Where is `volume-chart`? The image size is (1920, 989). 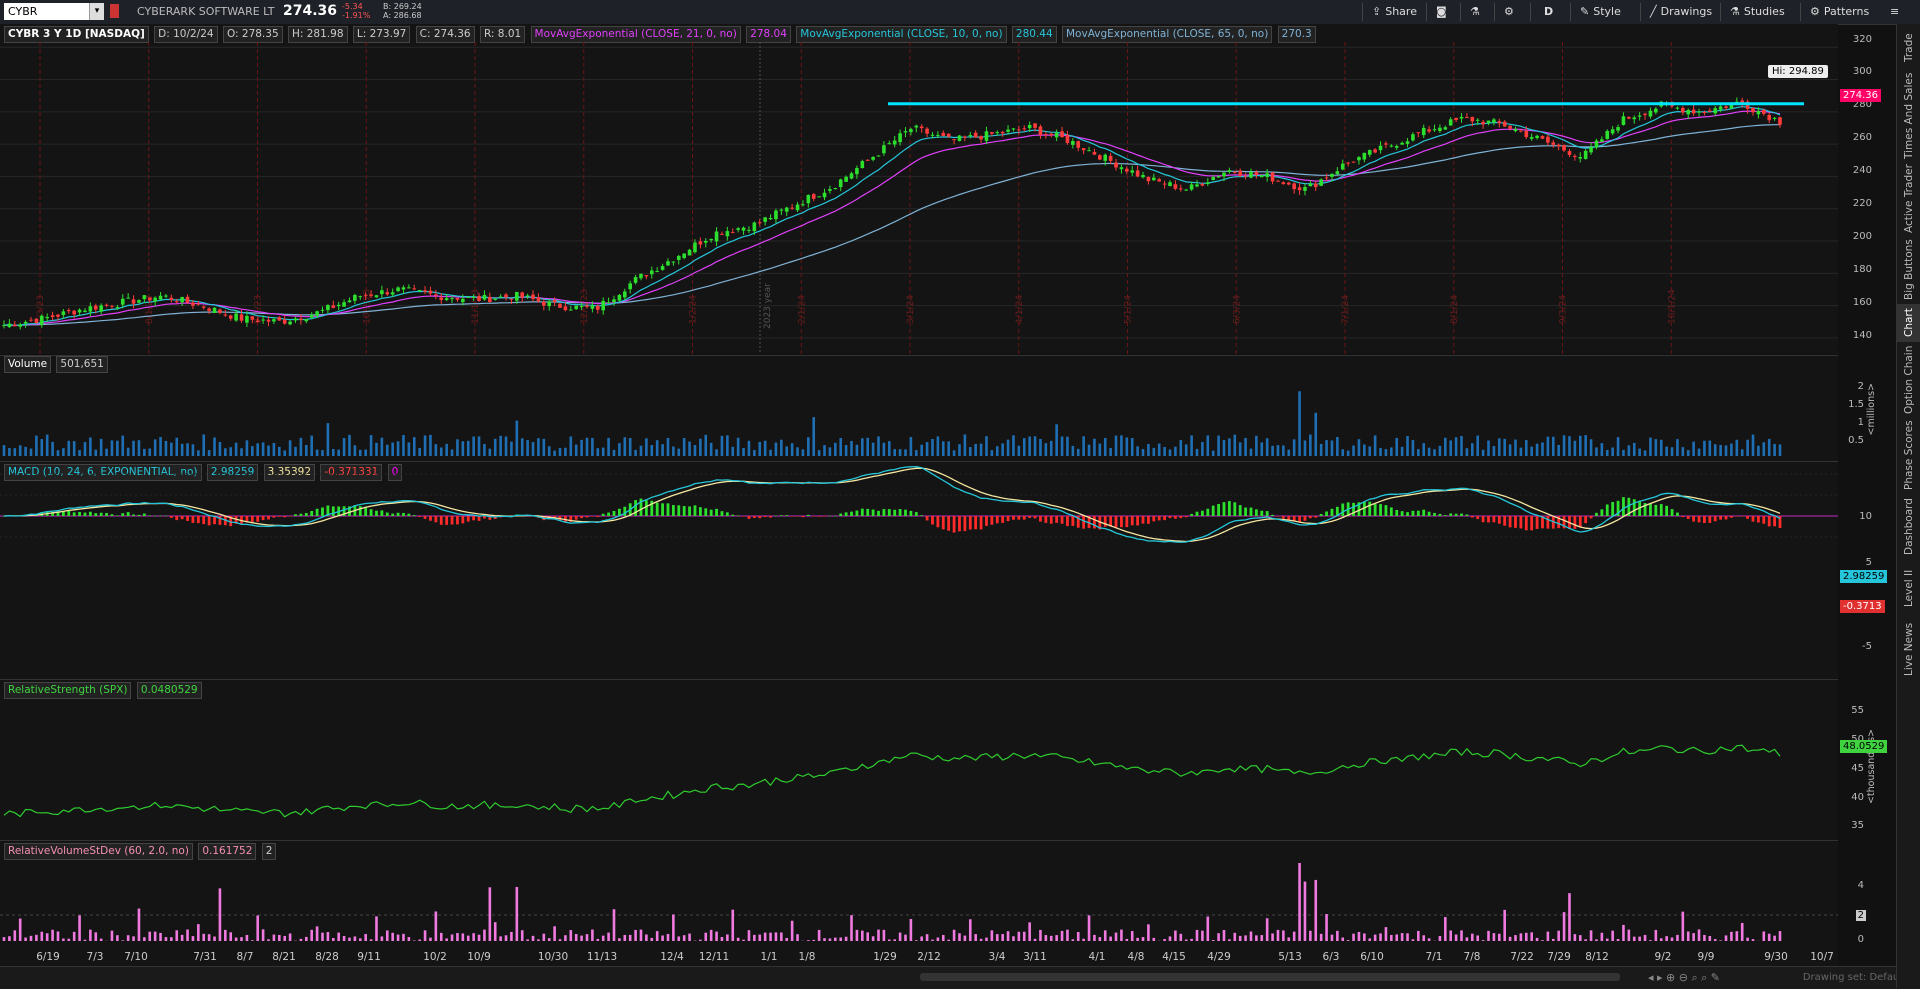
volume-chart is located at coordinates (919, 408).